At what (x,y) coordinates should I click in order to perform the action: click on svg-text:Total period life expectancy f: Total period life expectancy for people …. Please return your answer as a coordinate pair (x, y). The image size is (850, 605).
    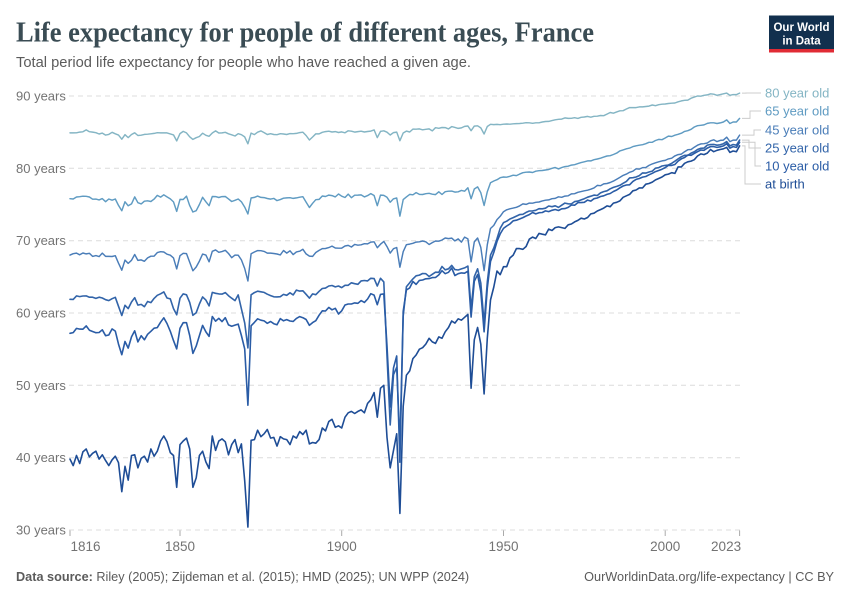
    Looking at the image, I should click on (243, 62).